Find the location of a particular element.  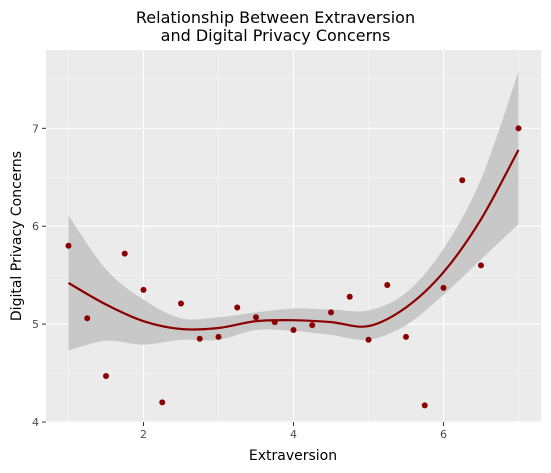

y-axis-label: Digital Privacy Concerns is located at coordinates (17, 236).